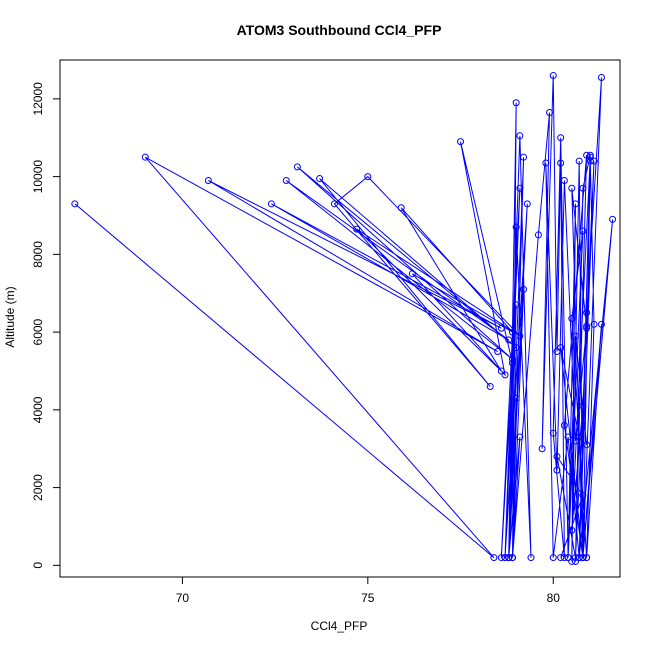 The image size is (650, 650). I want to click on y-tick-label: 12000, so click(38, 99).